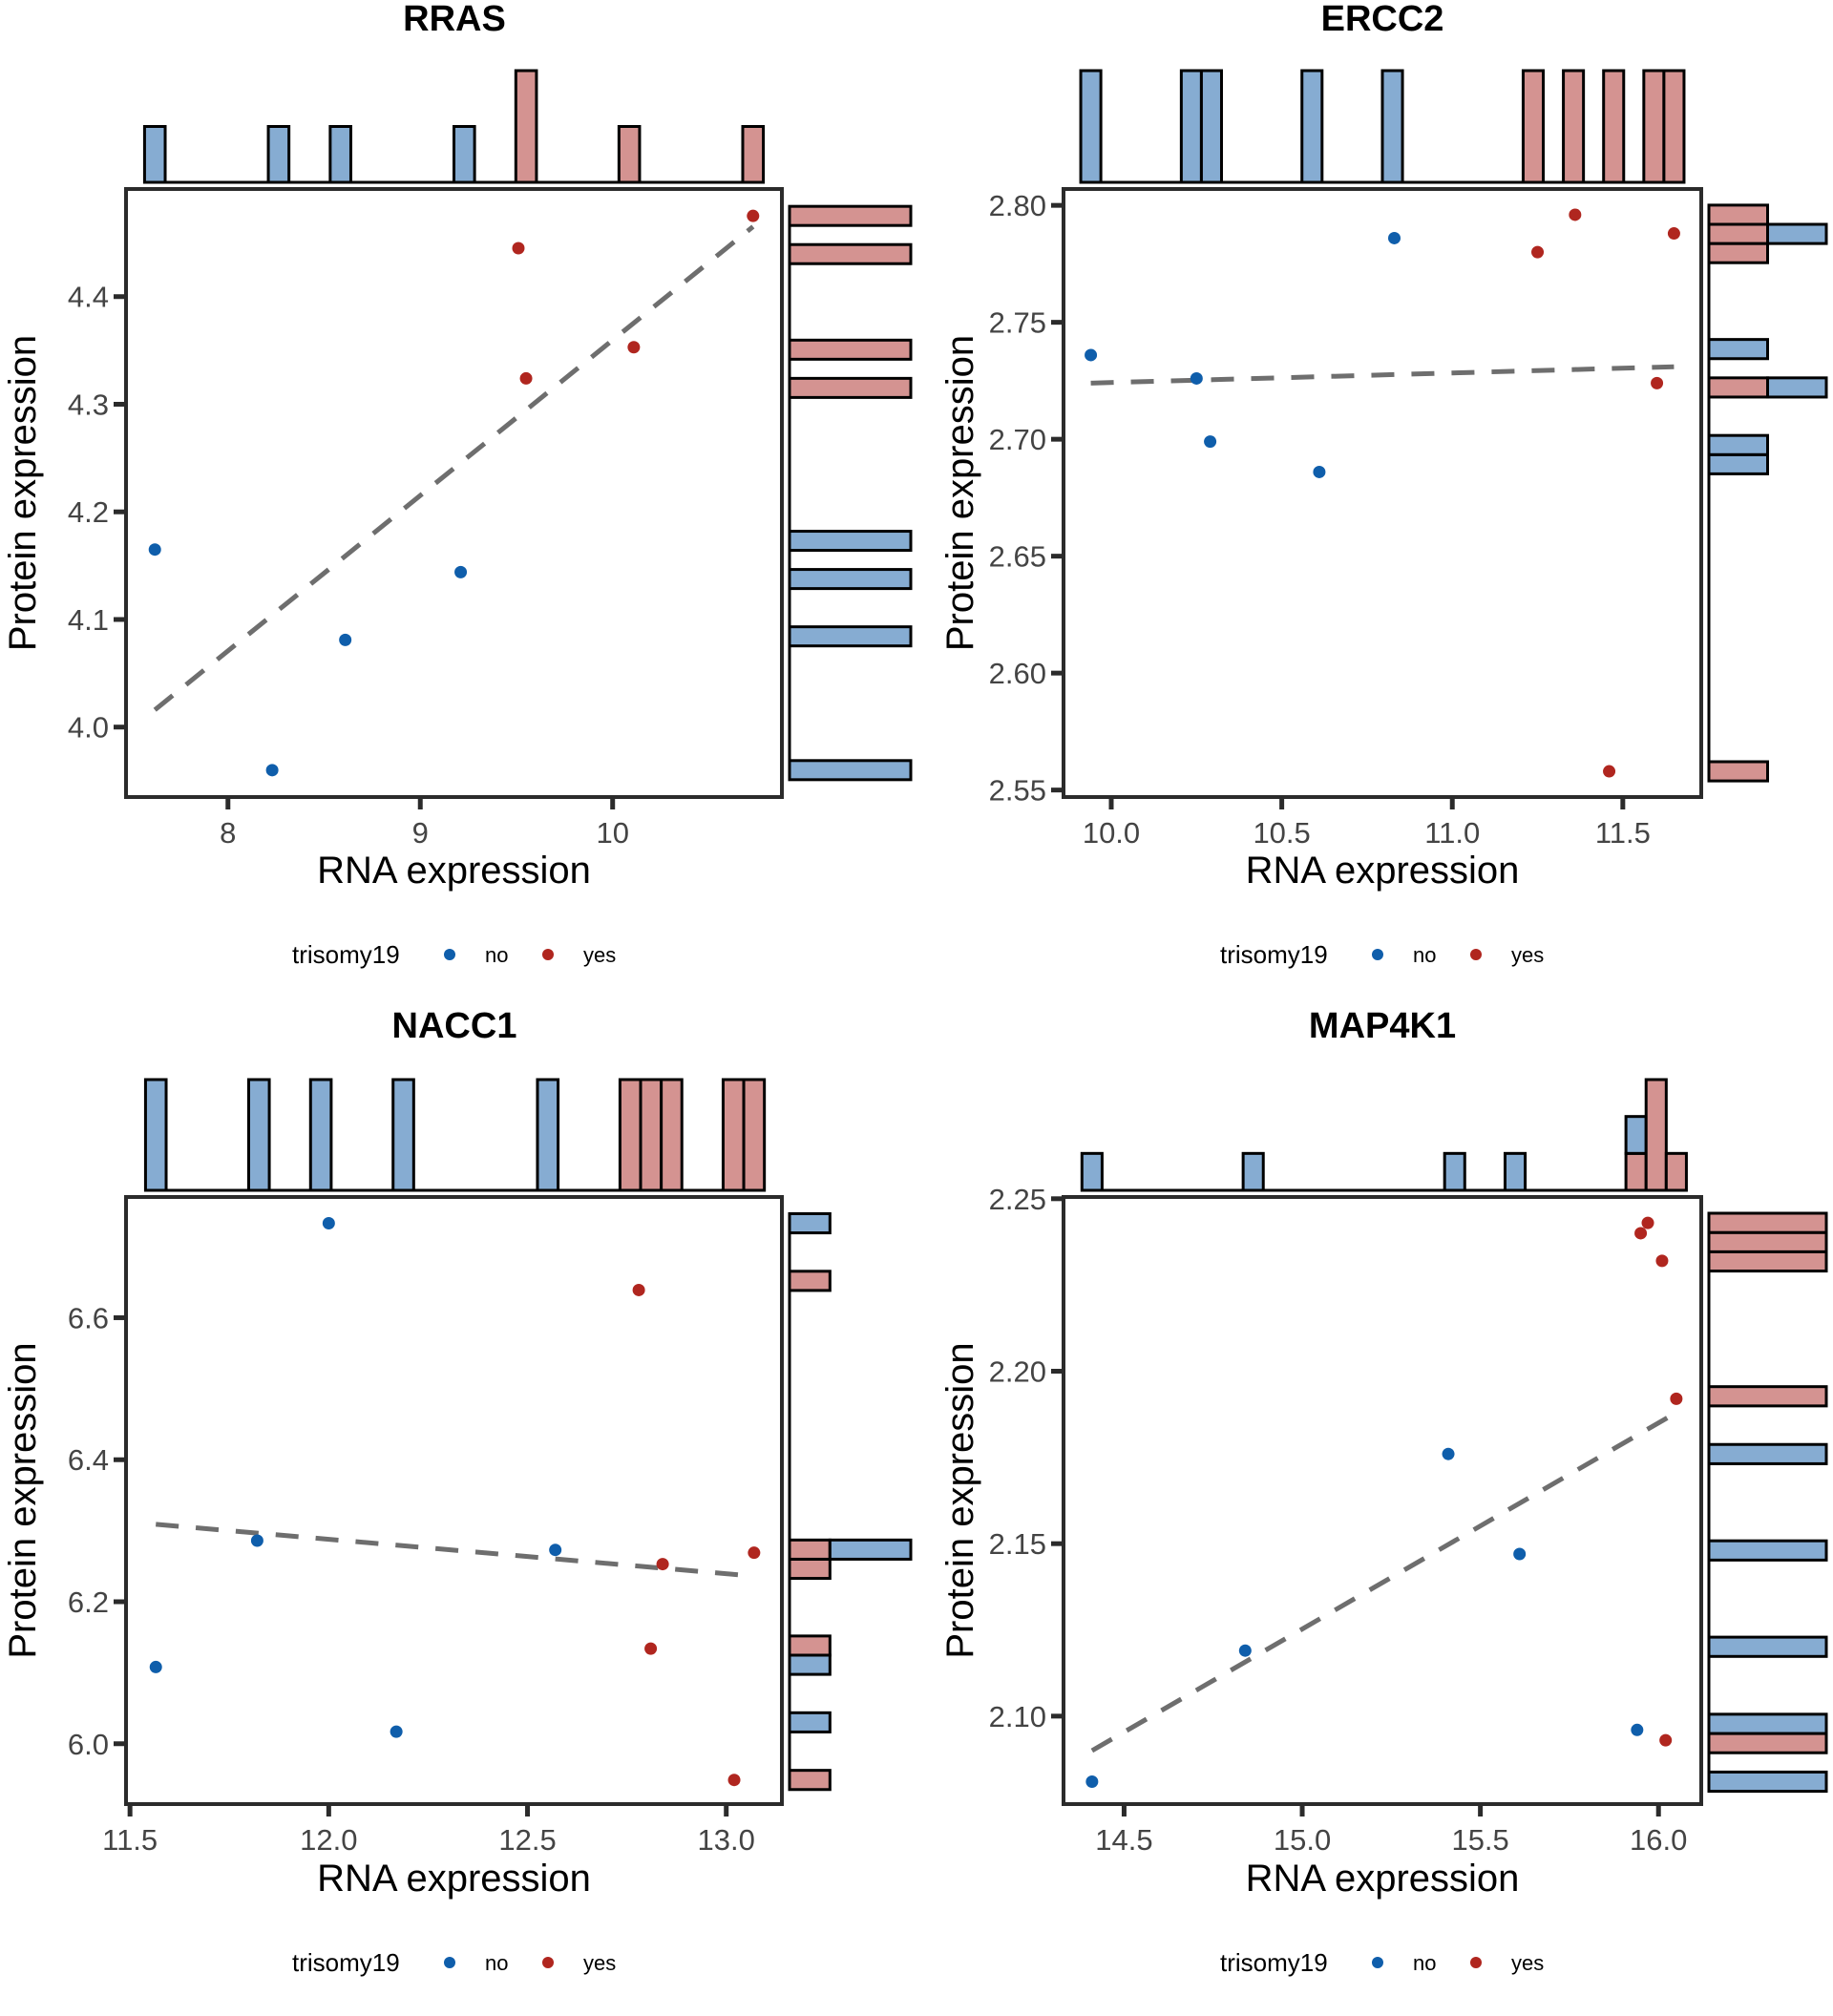 The height and width of the screenshot is (2016, 1833). What do you see at coordinates (1018, 1200) in the screenshot?
I see `y-tick-label: 2.25` at bounding box center [1018, 1200].